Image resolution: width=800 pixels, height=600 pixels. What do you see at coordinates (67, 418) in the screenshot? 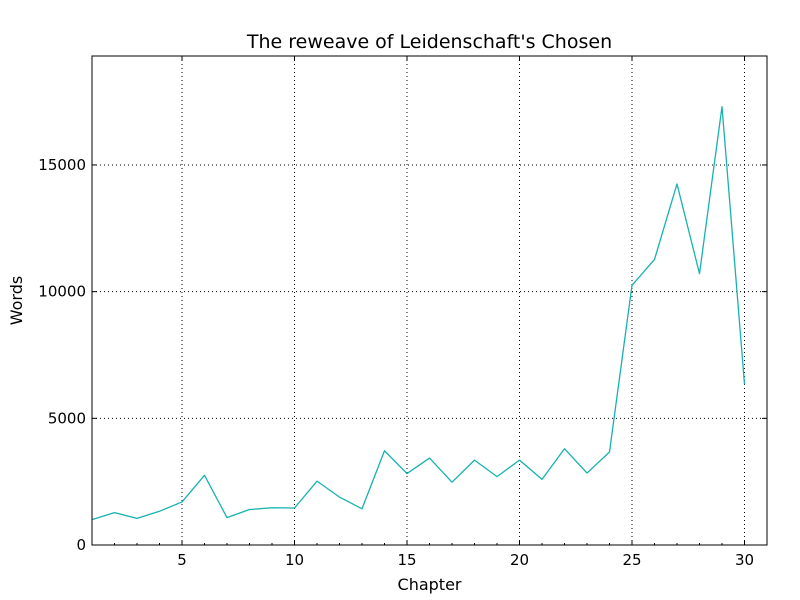
I see `y-tick-label: 5000` at bounding box center [67, 418].